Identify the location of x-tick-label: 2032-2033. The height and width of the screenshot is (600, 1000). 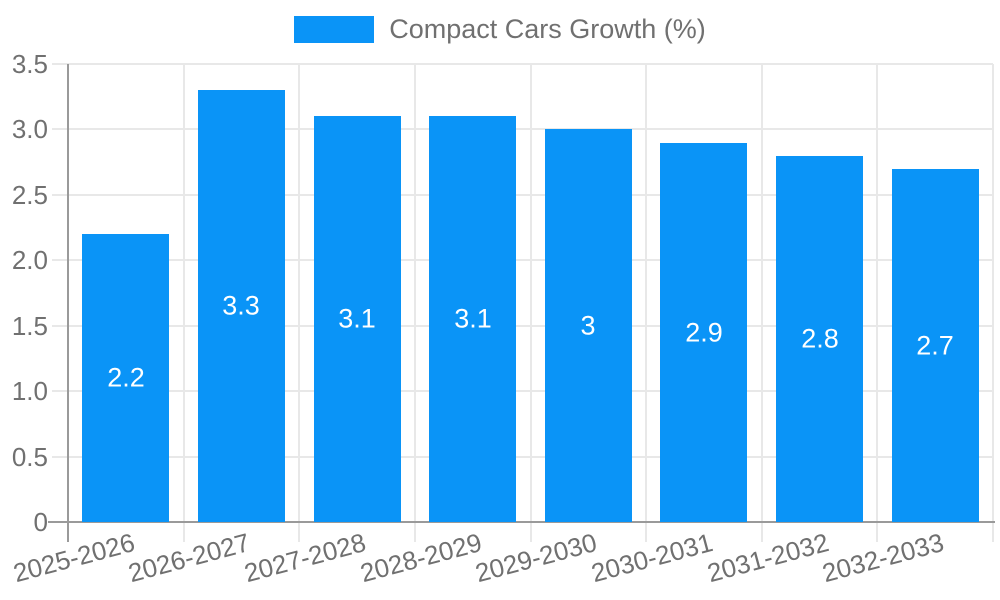
(882, 558).